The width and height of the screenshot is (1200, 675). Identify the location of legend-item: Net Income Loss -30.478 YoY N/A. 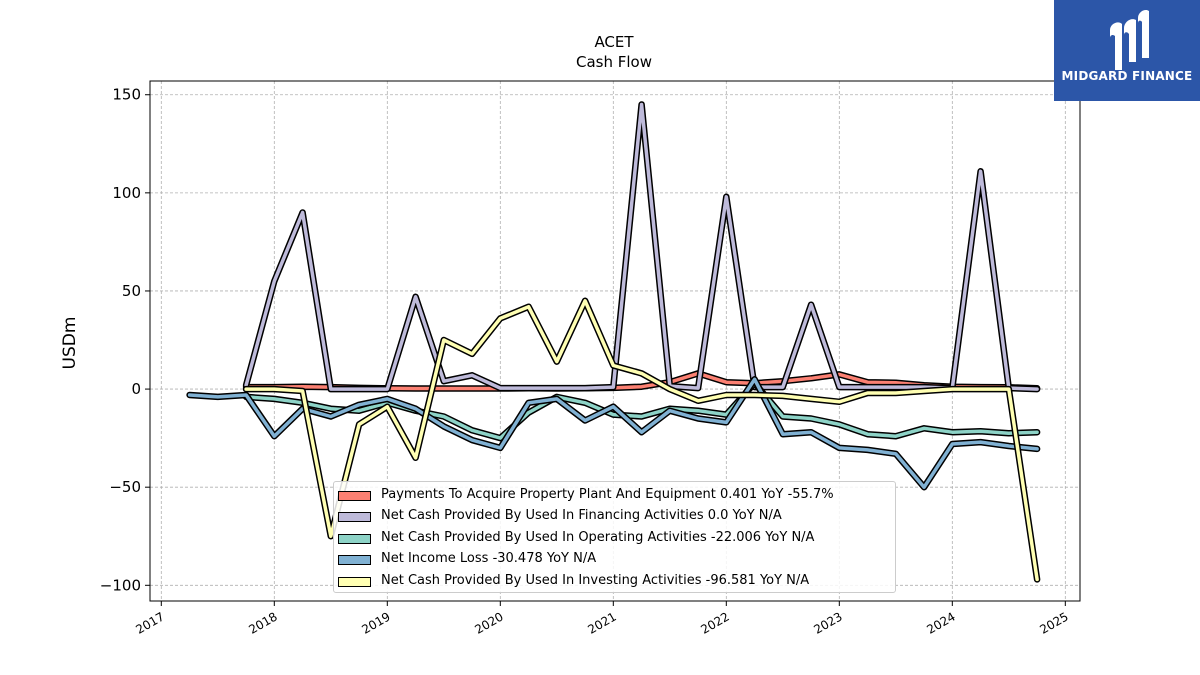
(614, 561).